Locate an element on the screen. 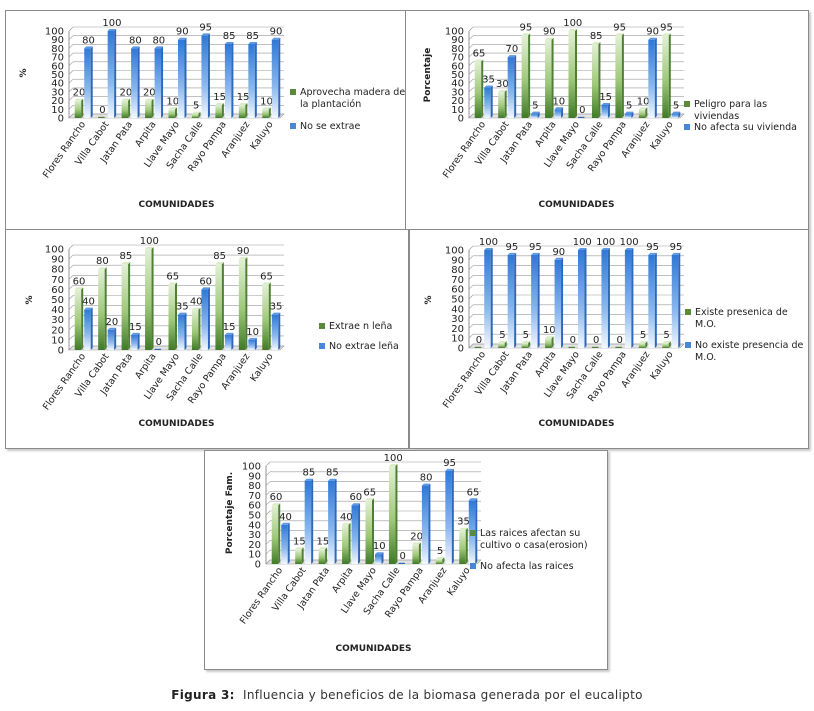  legend-swatch-existe-presenica-de-m-o is located at coordinates (688, 312).